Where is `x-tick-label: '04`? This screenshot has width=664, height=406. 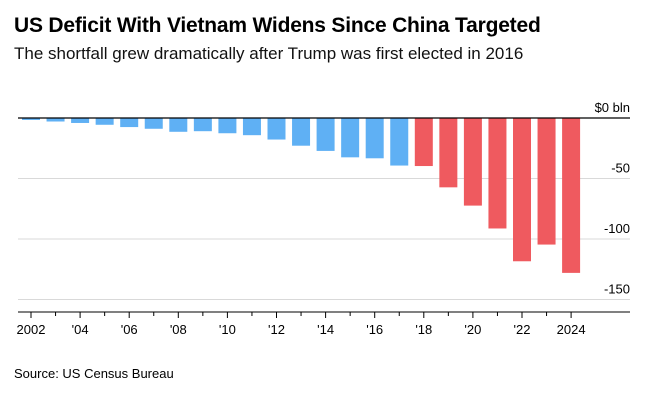 x-tick-label: '04 is located at coordinates (80, 329).